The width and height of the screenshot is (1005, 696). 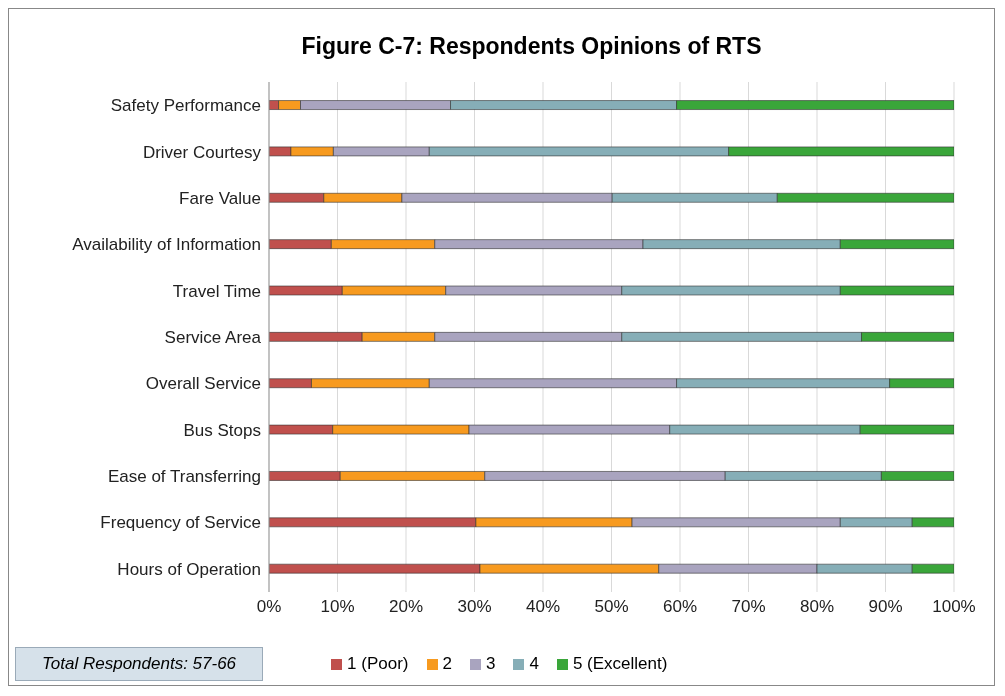 What do you see at coordinates (406, 607) in the screenshot?
I see `x-tick-label: 20%` at bounding box center [406, 607].